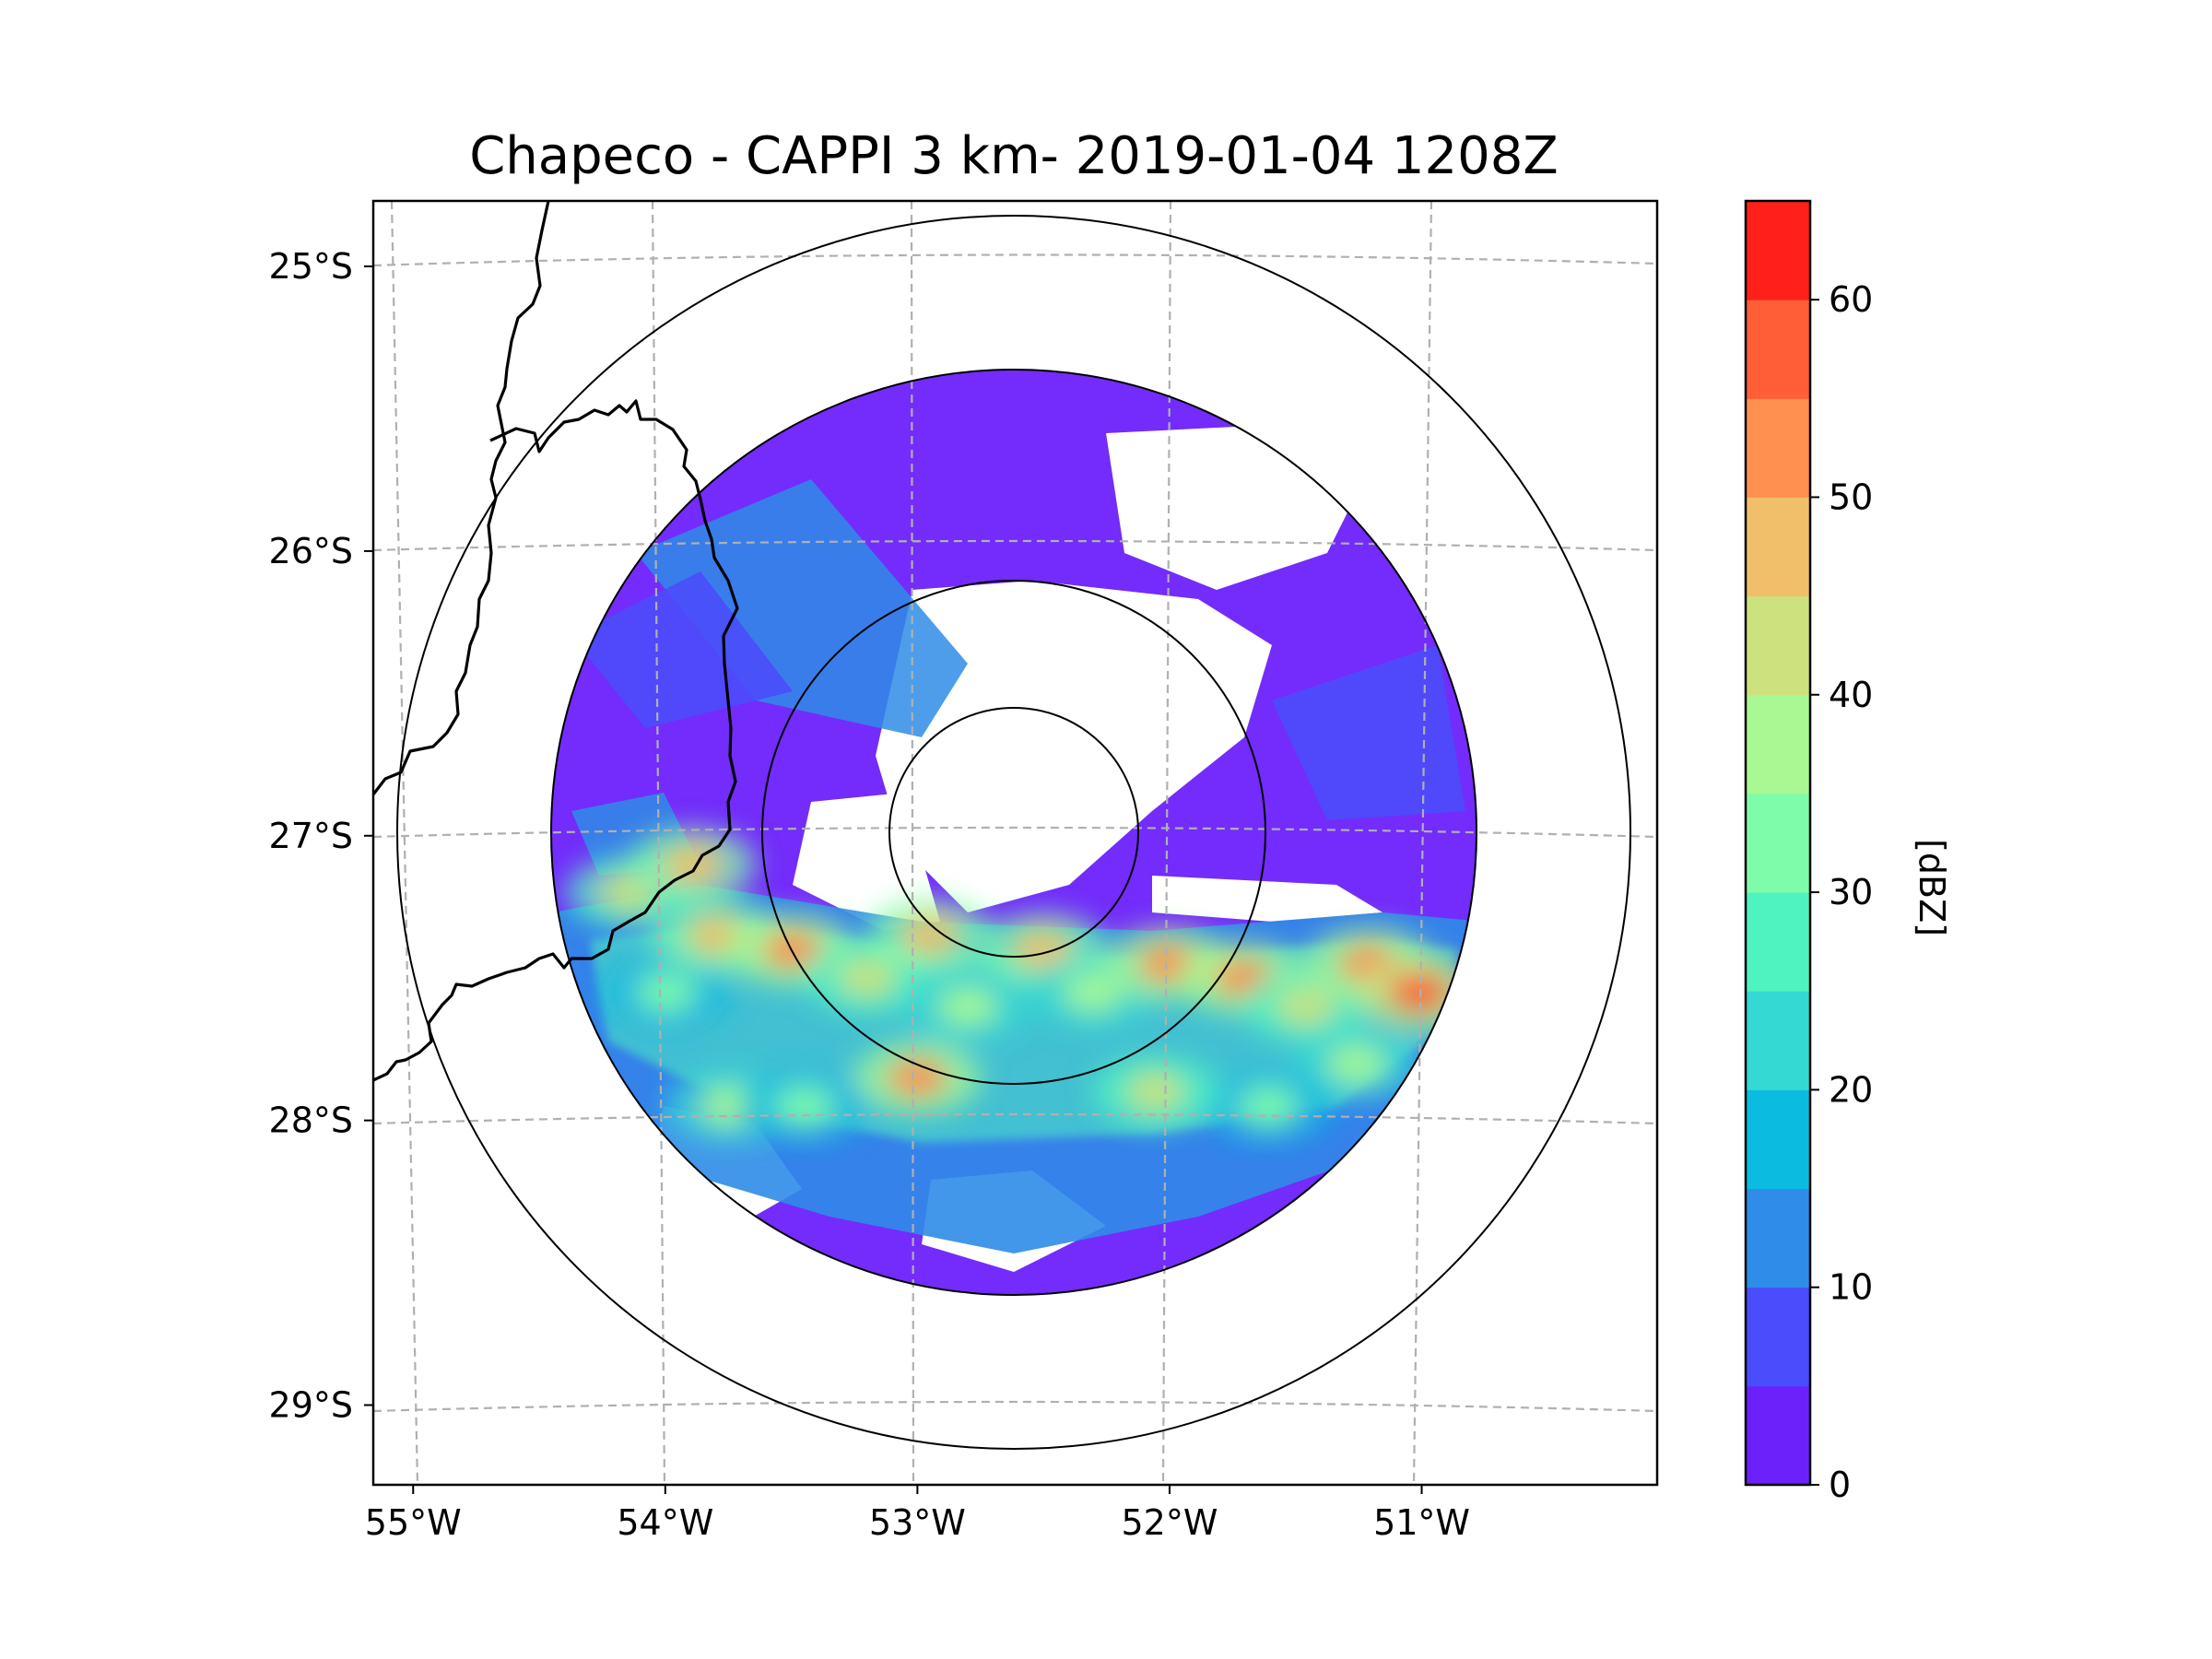 The image size is (2212, 1659). I want to click on colorbar-tick-label: 10, so click(1851, 1287).